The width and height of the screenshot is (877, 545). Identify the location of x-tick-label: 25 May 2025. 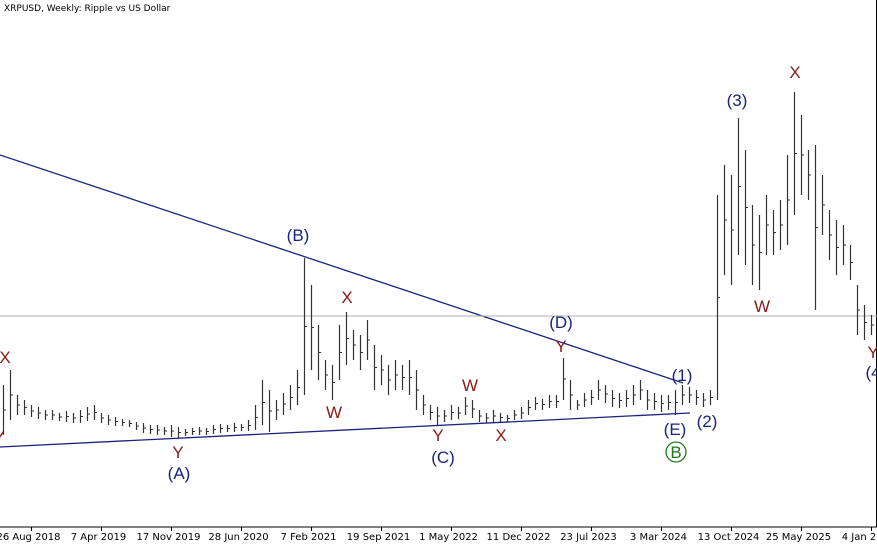
(798, 537).